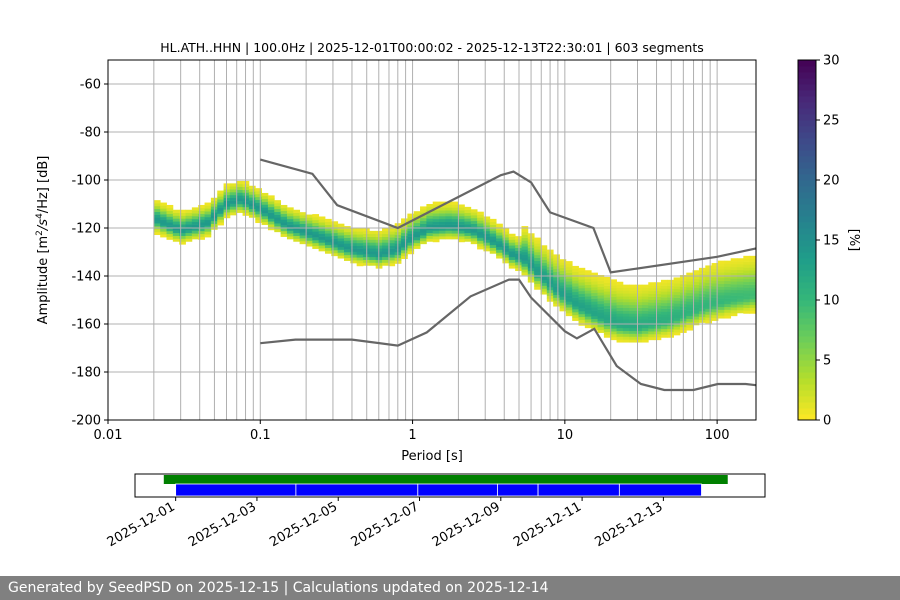 The width and height of the screenshot is (900, 600). What do you see at coordinates (43, 185) in the screenshot?
I see `y-axis-label-part: /Hz] [dB]` at bounding box center [43, 185].